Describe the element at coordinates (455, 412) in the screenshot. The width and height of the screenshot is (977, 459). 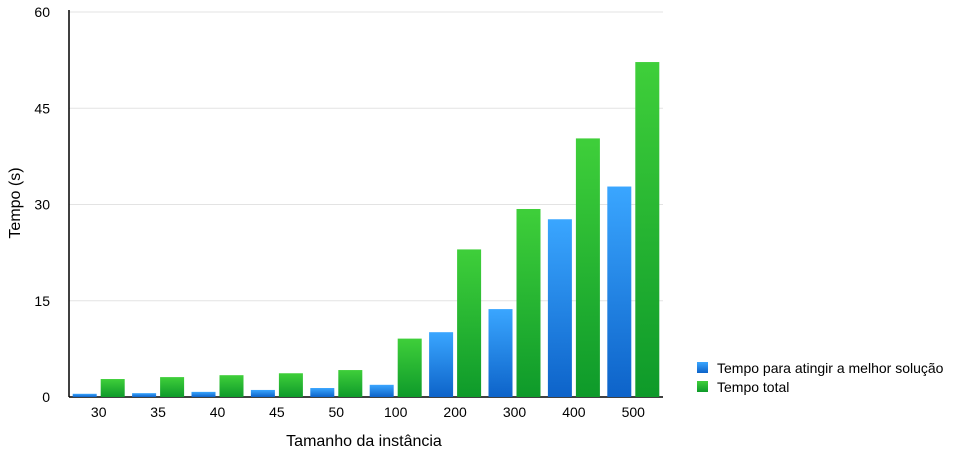
I see `x-tick-label: 200` at that location.